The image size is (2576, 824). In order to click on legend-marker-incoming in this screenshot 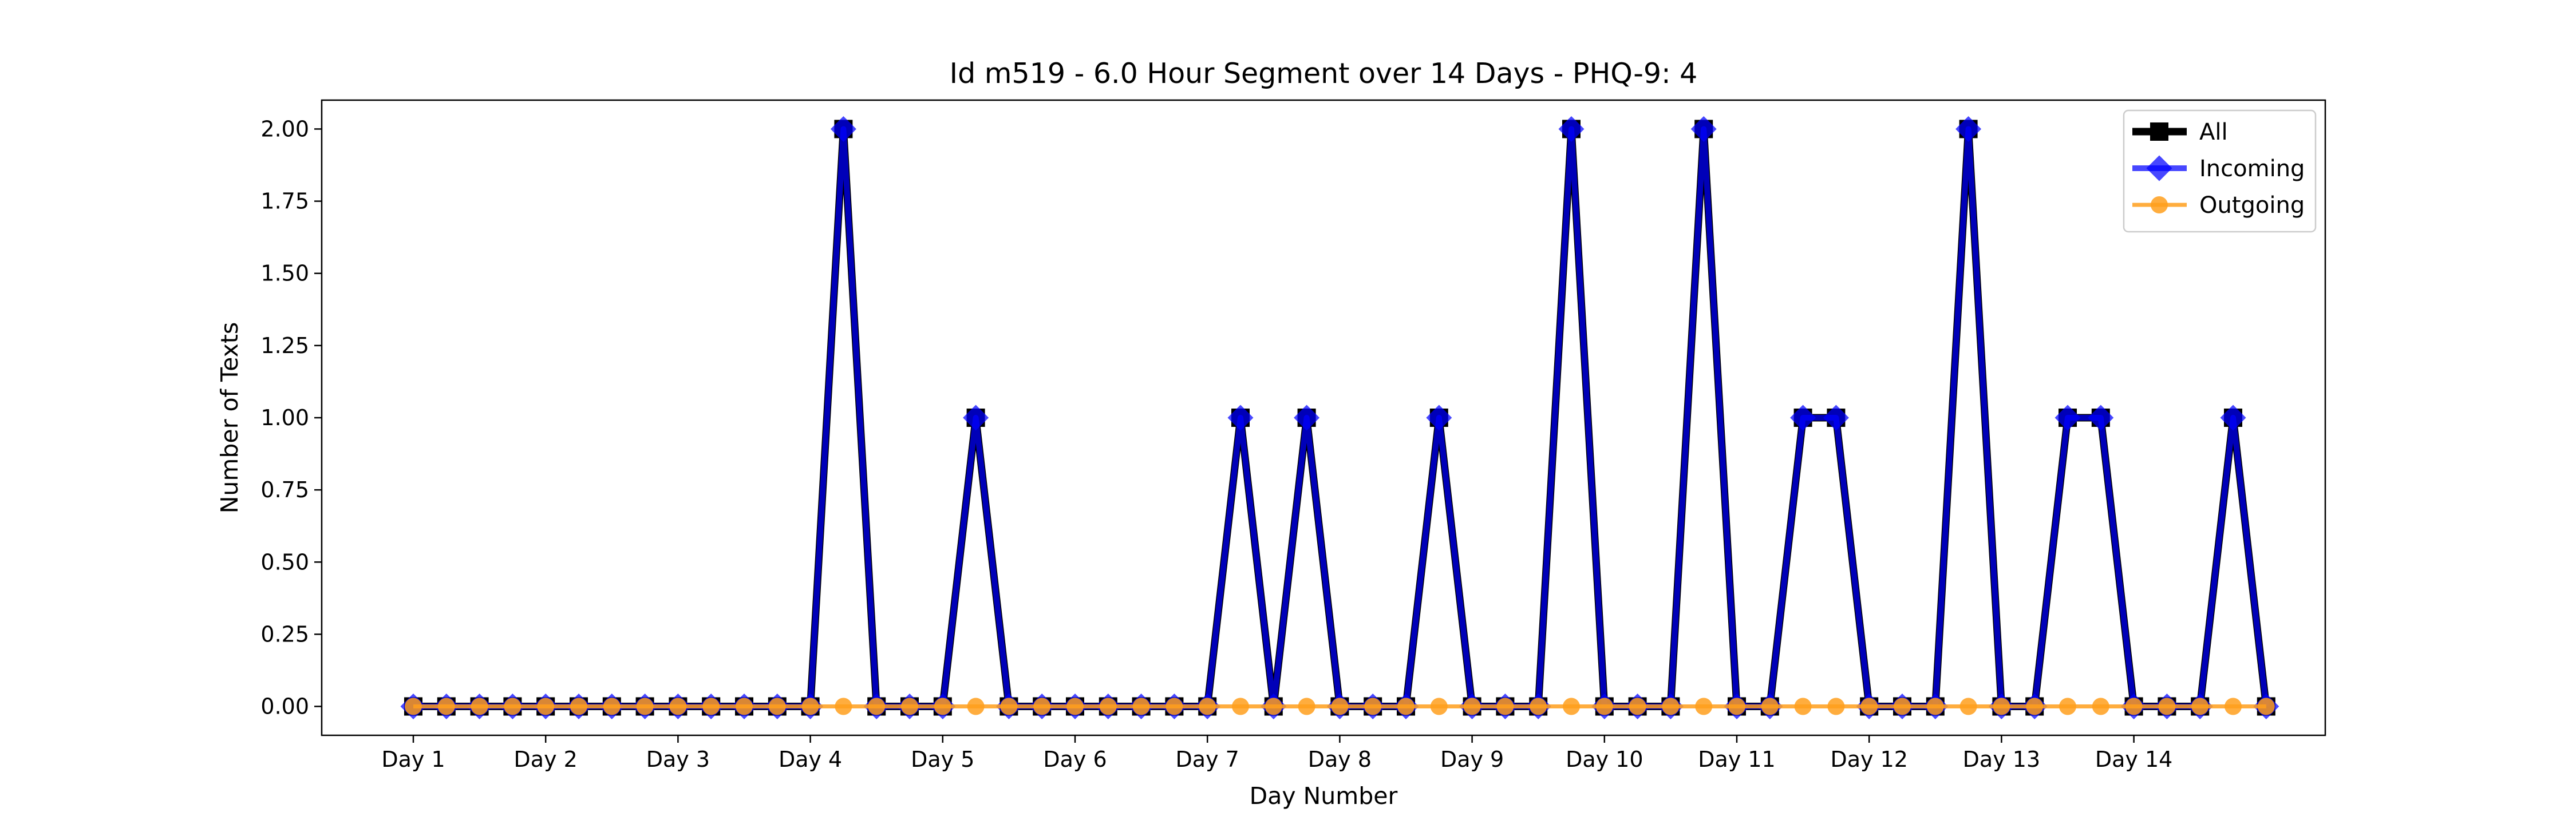, I will do `click(2159, 168)`.